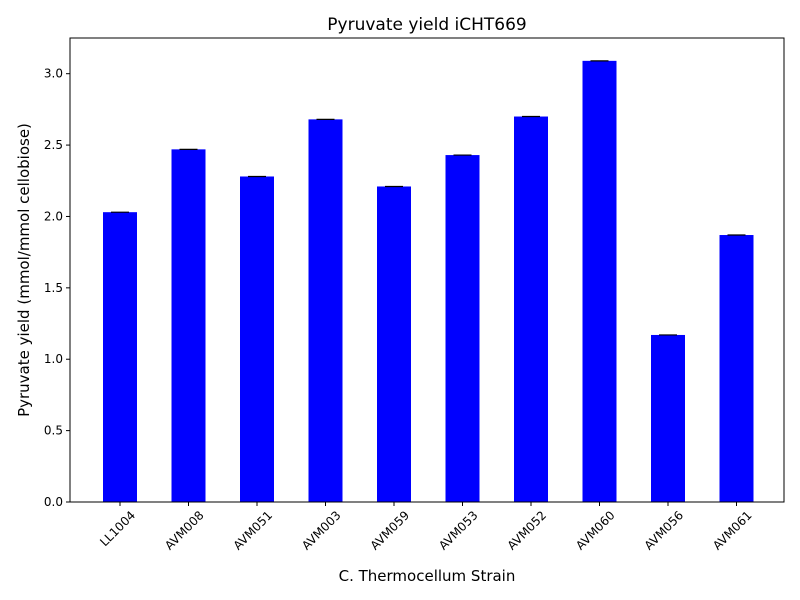 This screenshot has width=800, height=600. I want to click on bar-AVM061, so click(736, 368).